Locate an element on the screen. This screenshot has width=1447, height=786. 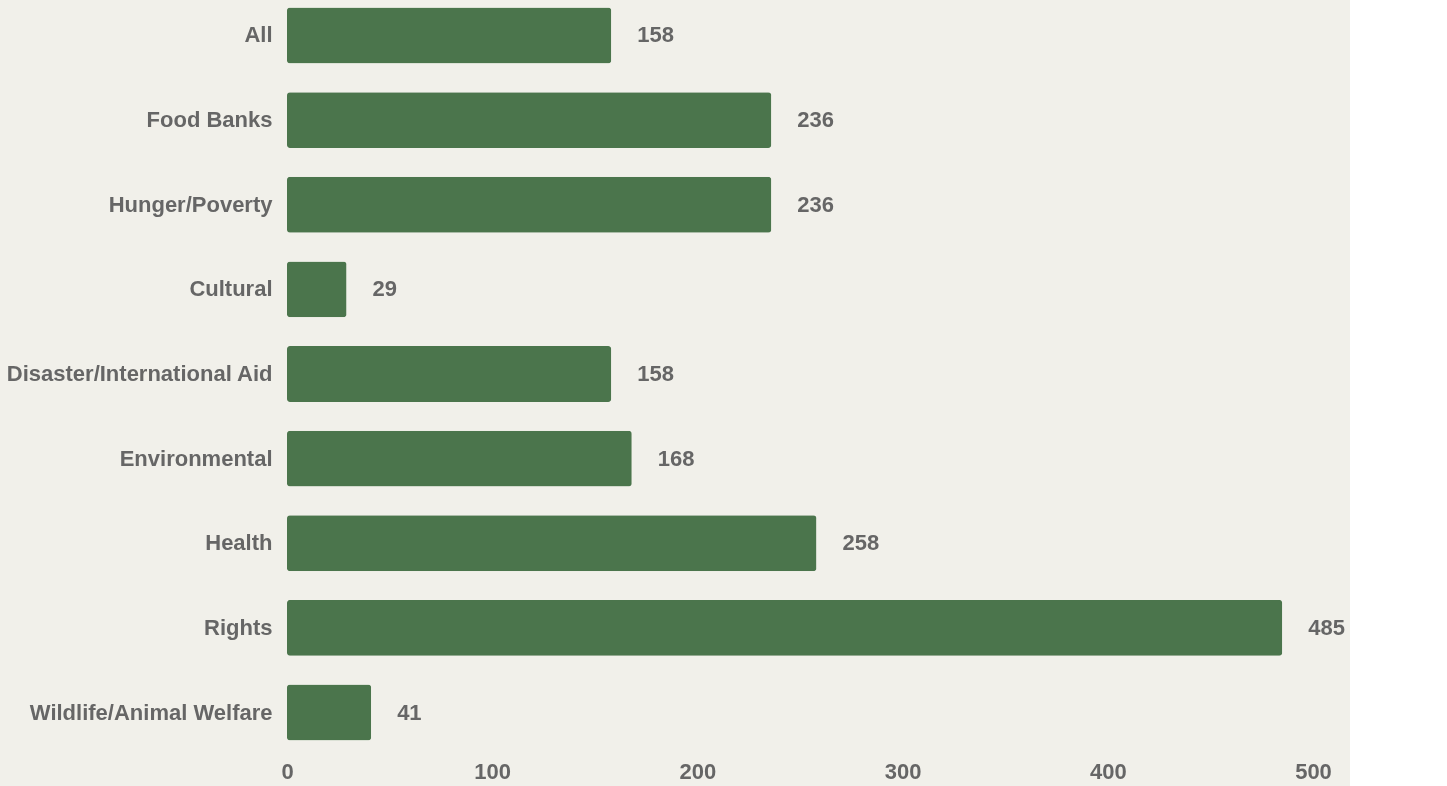
y-tick-label: Health is located at coordinates (239, 543).